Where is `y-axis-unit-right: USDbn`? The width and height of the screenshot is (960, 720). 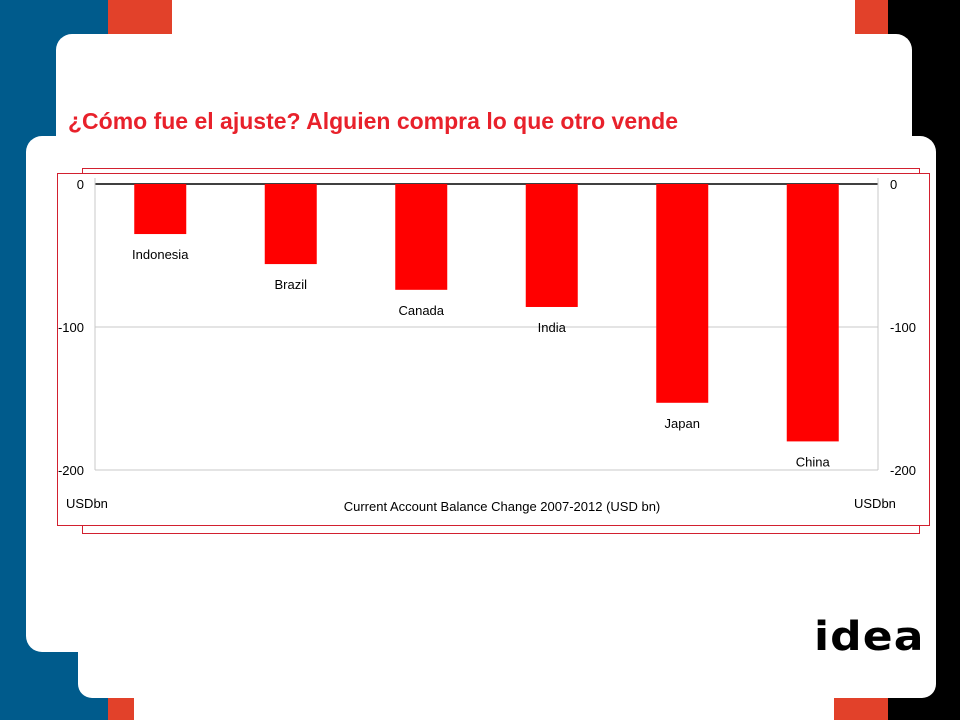 y-axis-unit-right: USDbn is located at coordinates (875, 503).